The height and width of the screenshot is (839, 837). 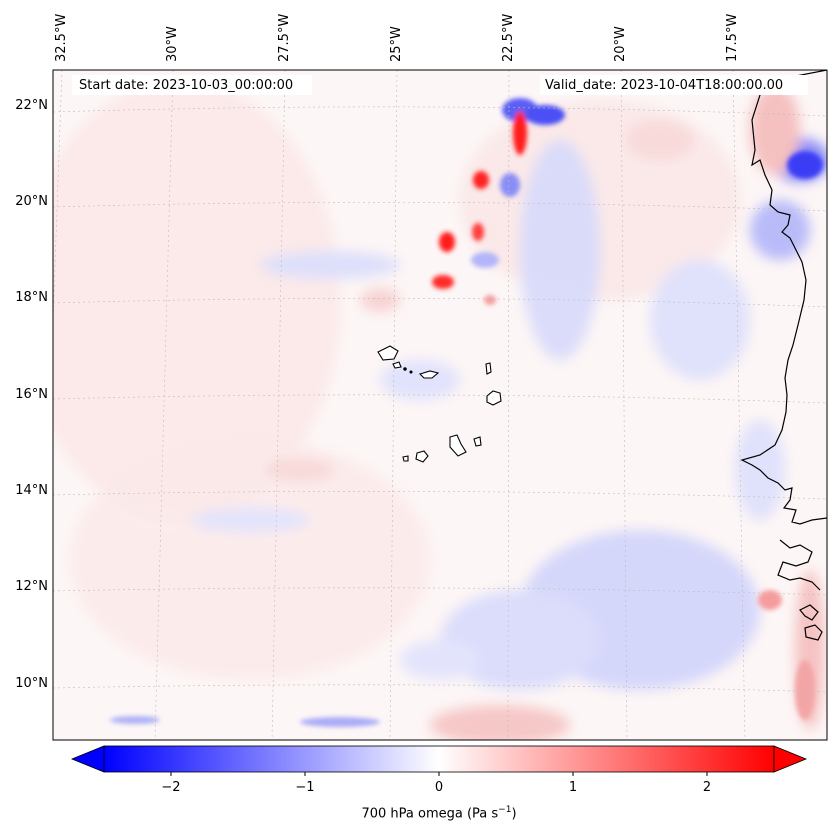 I want to click on colorbar-label: 700 hPa omega (Pa s−1), so click(x=439, y=813).